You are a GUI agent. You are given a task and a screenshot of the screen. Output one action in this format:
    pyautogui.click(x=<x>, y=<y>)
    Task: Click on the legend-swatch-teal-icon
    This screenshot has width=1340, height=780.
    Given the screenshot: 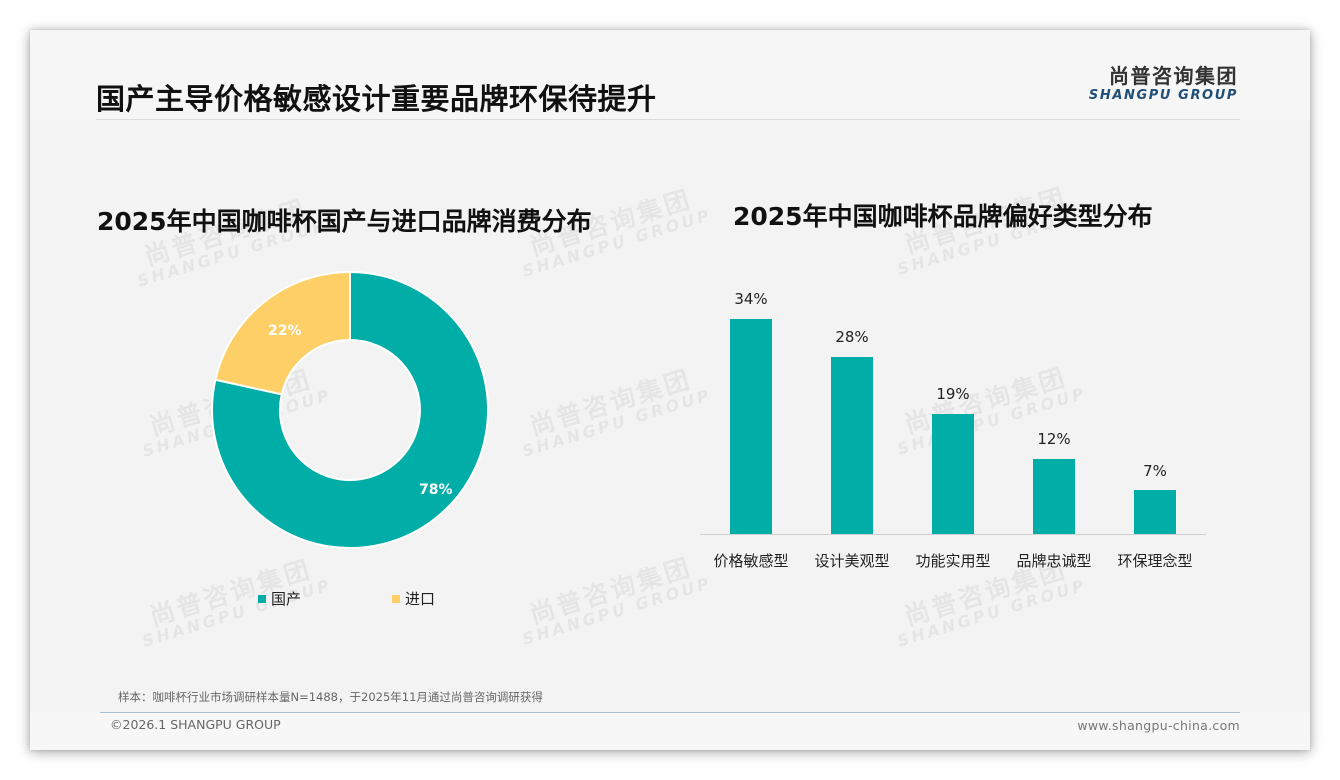 What is the action you would take?
    pyautogui.click(x=262, y=598)
    